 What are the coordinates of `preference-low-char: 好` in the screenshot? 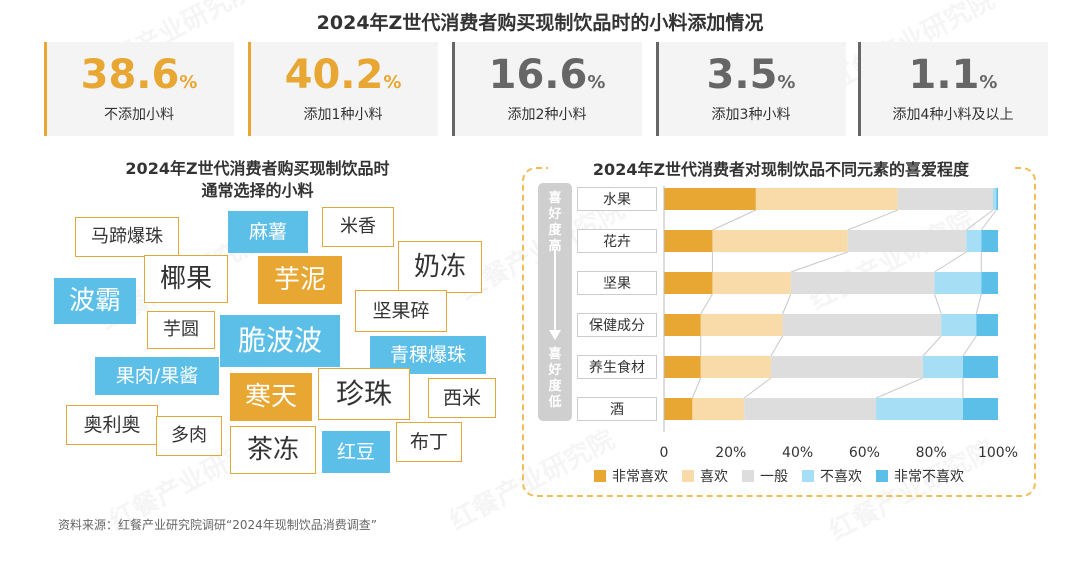 It's located at (555, 370).